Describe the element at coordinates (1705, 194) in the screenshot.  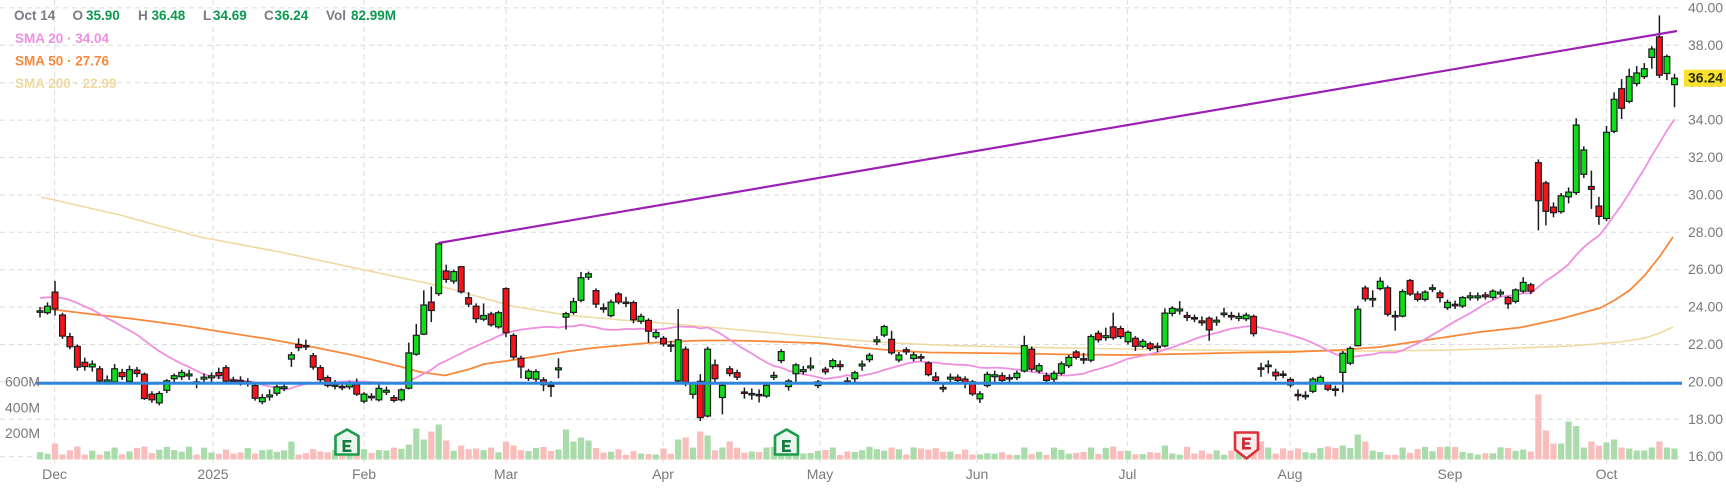
I see `svg-text: 30.00` at that location.